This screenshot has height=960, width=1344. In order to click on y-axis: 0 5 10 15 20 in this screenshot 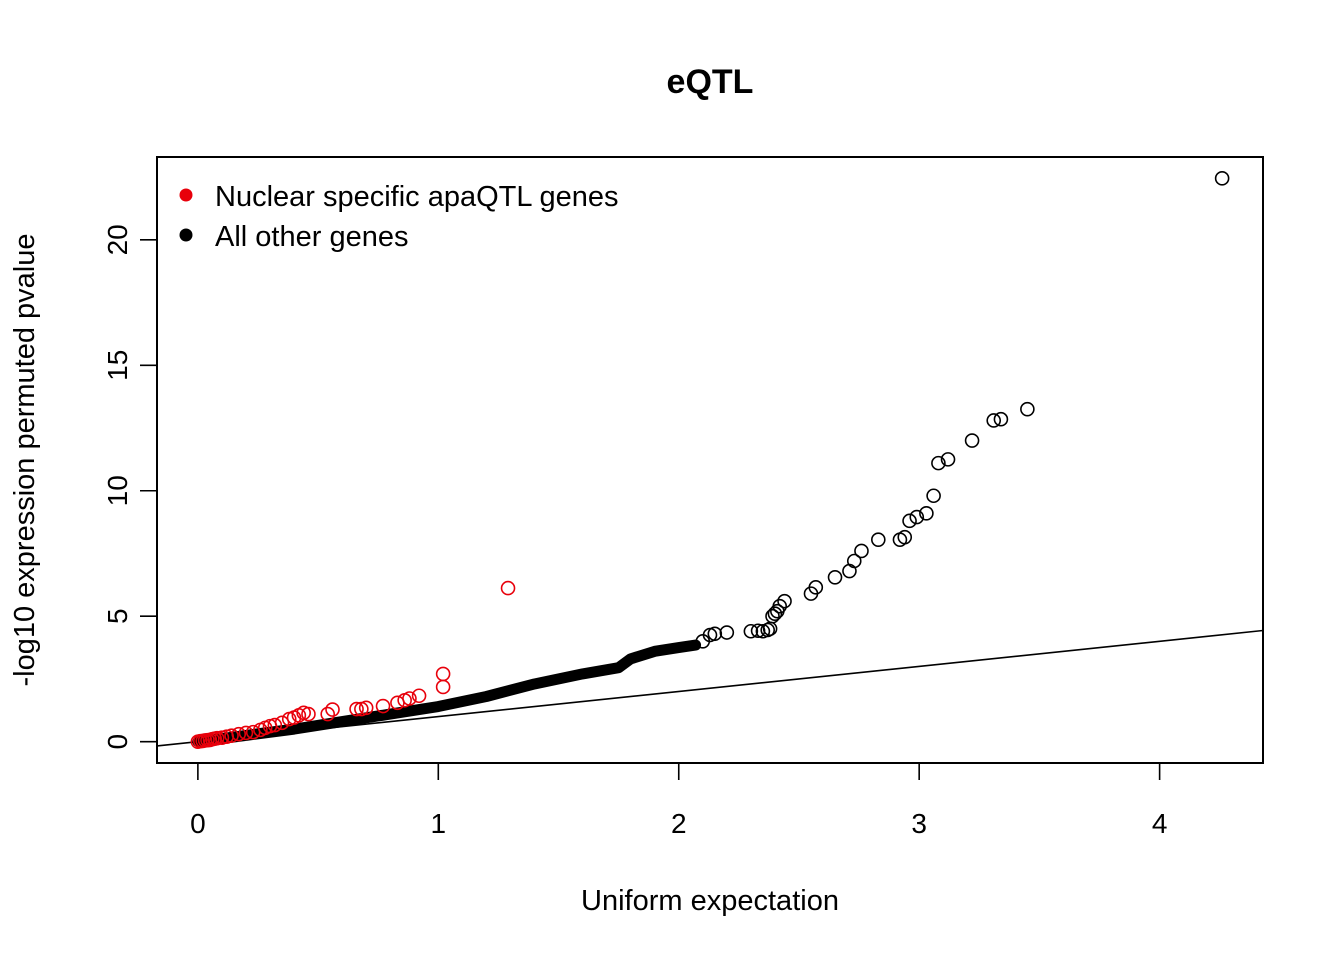, I will do `click(130, 487)`.